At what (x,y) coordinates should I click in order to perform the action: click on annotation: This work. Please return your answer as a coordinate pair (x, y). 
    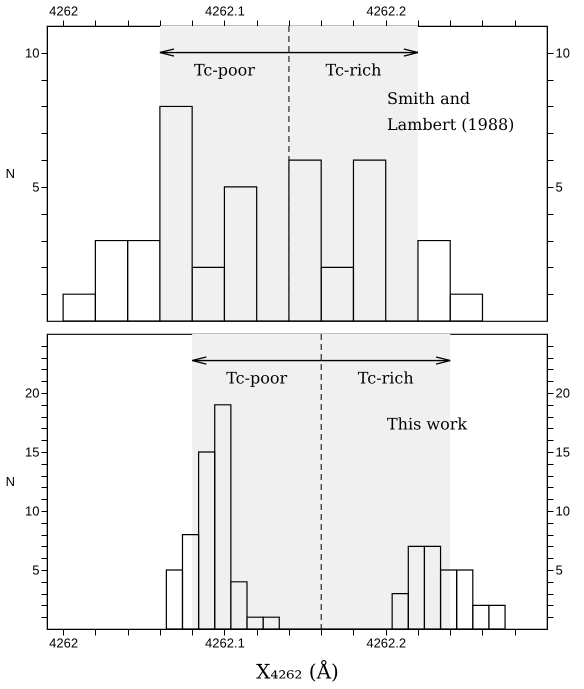
    Looking at the image, I should click on (427, 424).